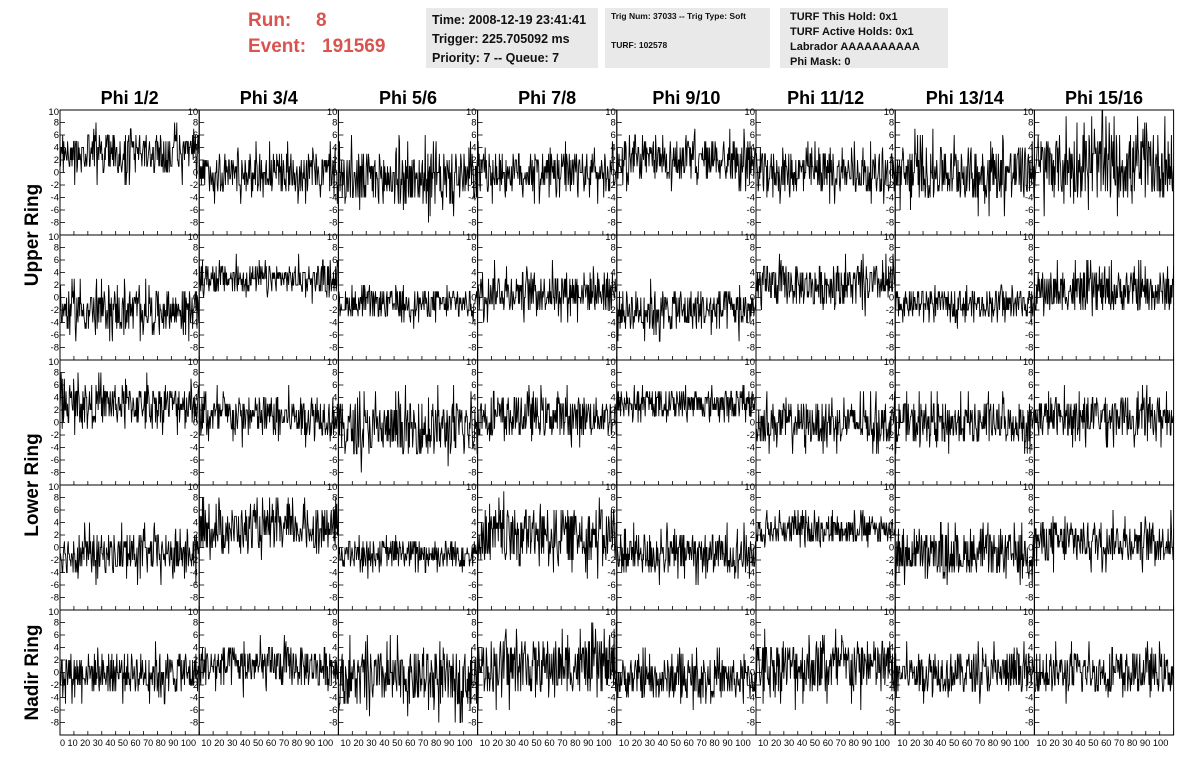 This screenshot has height=772, width=1196. Describe the element at coordinates (269, 98) in the screenshot. I see `phi-column-label: Phi 3/4` at that location.